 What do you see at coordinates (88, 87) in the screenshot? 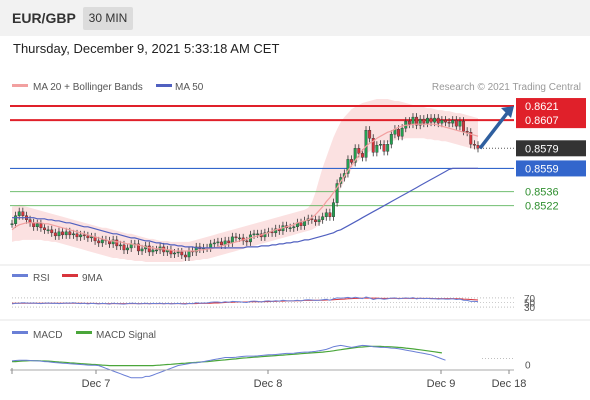
I see `legend-label: MA 20 + Bollinger Bands` at bounding box center [88, 87].